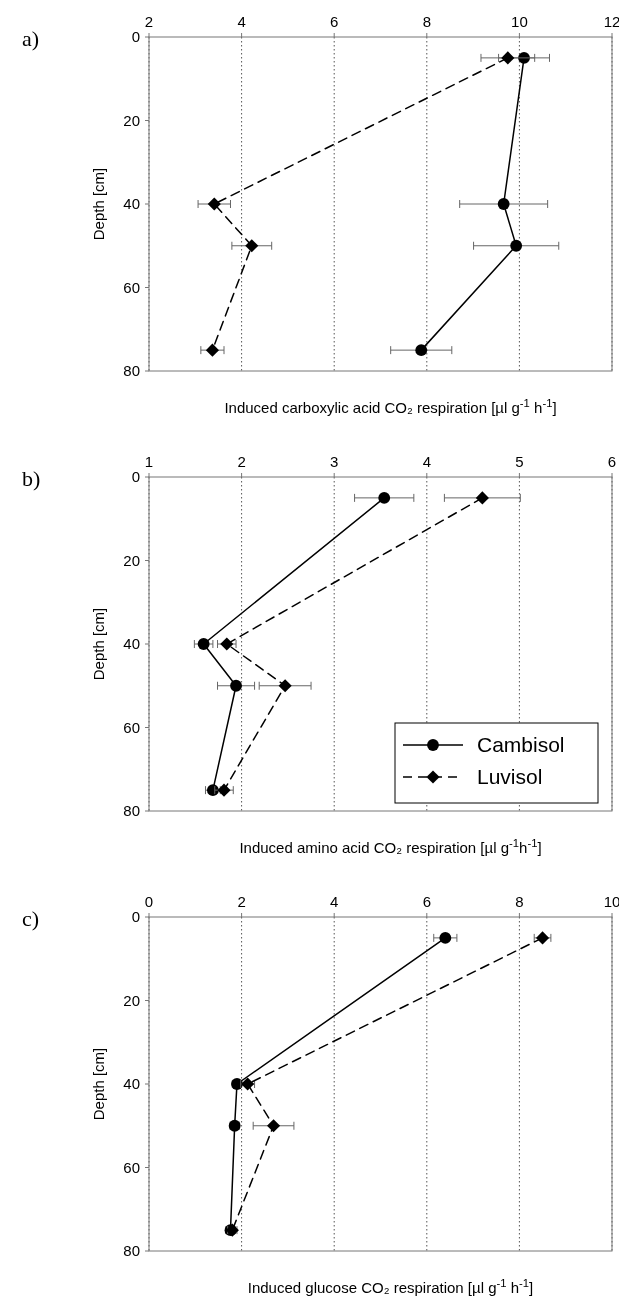 This screenshot has width=627, height=1302. What do you see at coordinates (334, 461) in the screenshot?
I see `x-tick-label: 3` at bounding box center [334, 461].